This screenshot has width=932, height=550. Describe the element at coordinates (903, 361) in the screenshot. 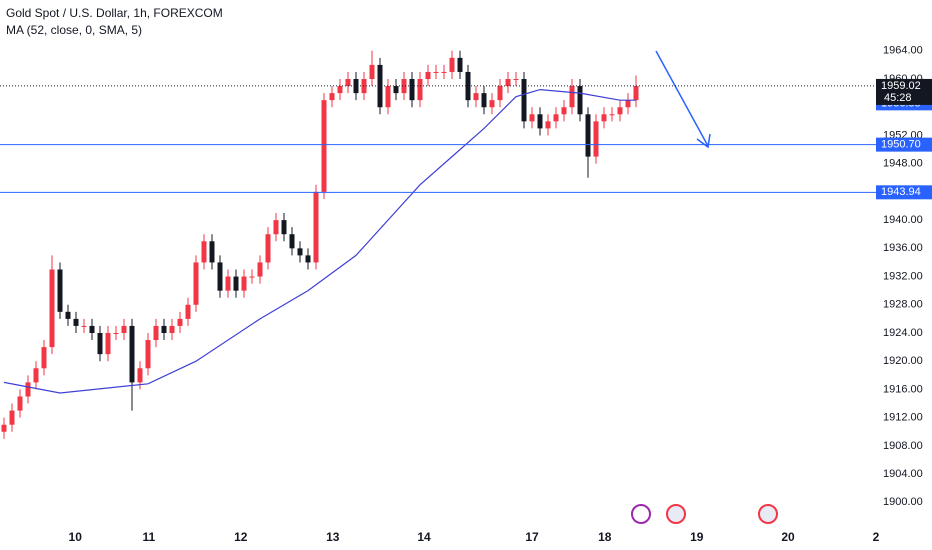

I see `y-tick-label: 1920.00` at that location.